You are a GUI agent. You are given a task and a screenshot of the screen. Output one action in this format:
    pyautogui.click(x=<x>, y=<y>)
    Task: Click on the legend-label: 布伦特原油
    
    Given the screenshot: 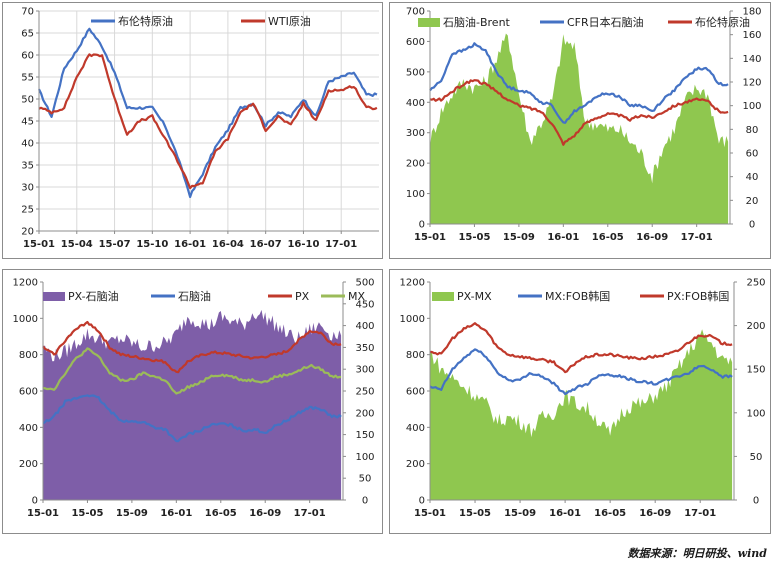 What is the action you would take?
    pyautogui.click(x=722, y=22)
    